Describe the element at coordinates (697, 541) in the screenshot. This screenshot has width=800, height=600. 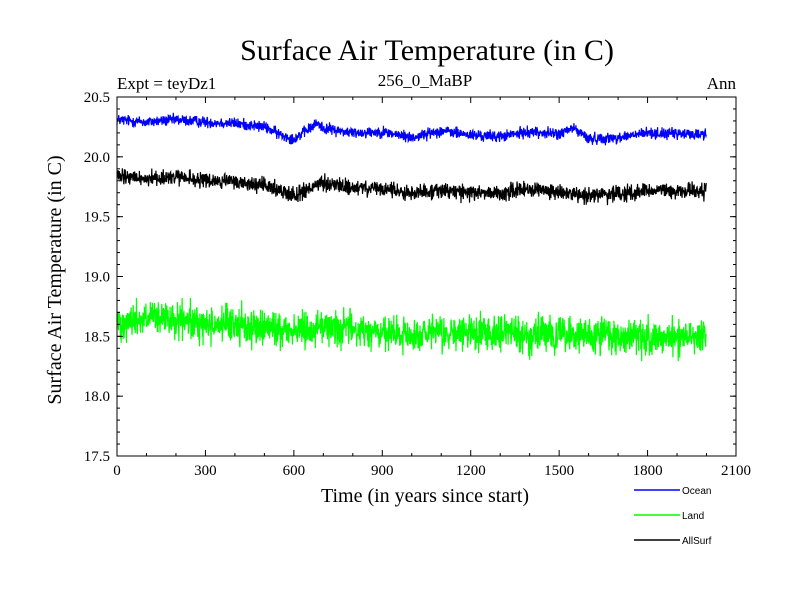
I see `legend-label-allsurf: AllSurf` at that location.